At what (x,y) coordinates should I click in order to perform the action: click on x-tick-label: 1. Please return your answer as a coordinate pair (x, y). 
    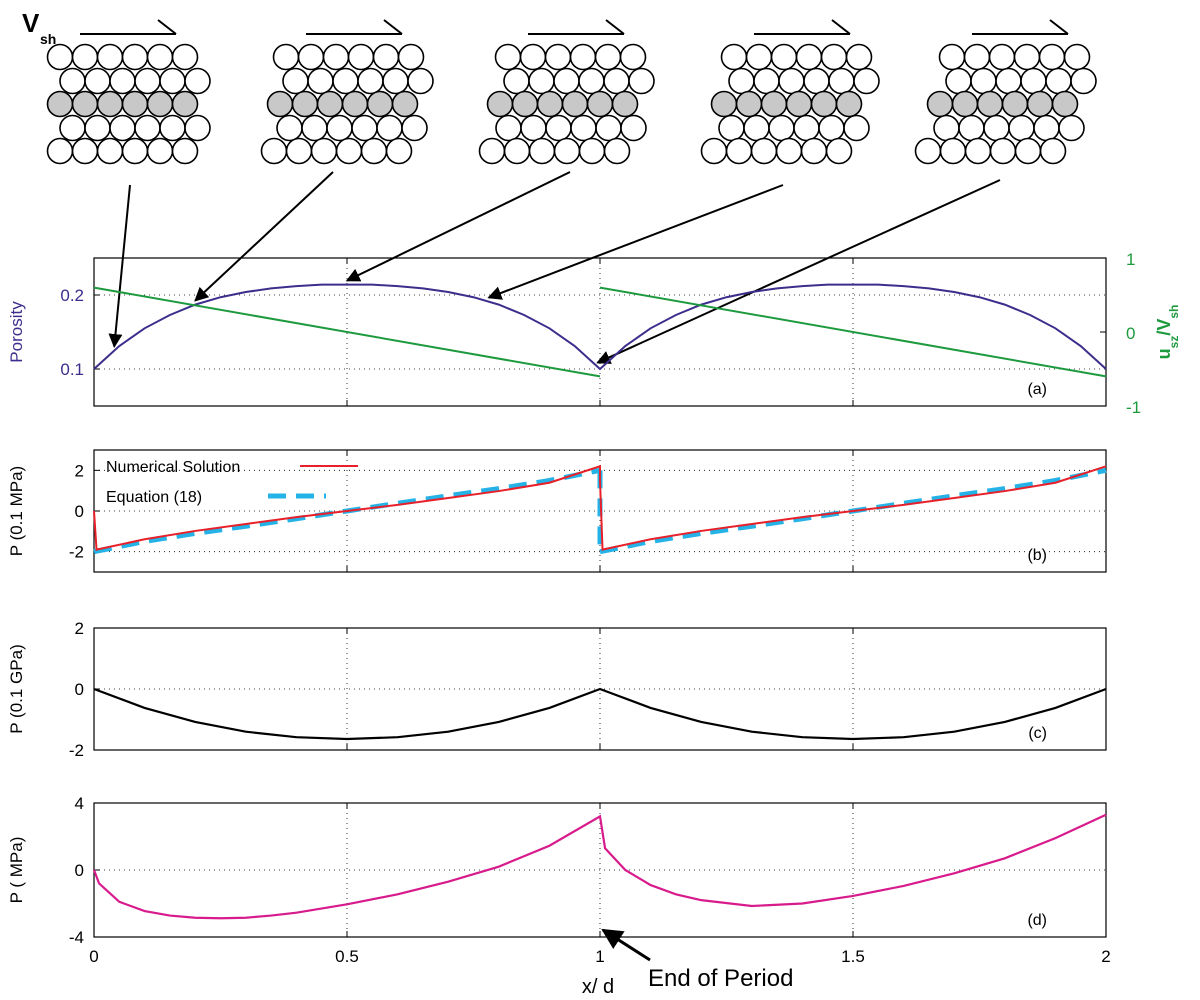
    Looking at the image, I should click on (599, 956).